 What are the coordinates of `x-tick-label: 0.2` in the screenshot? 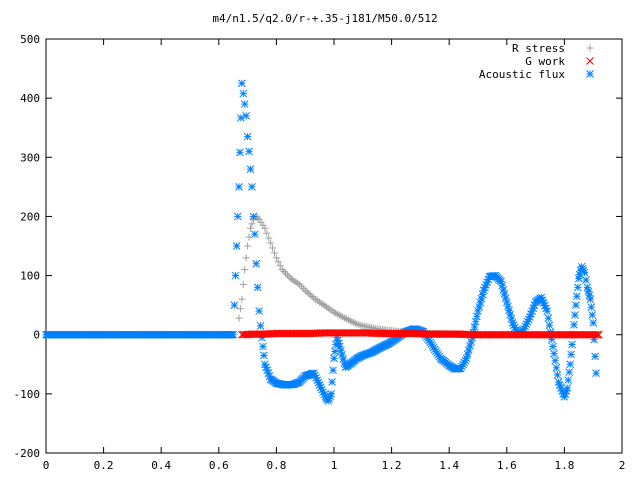 It's located at (104, 465).